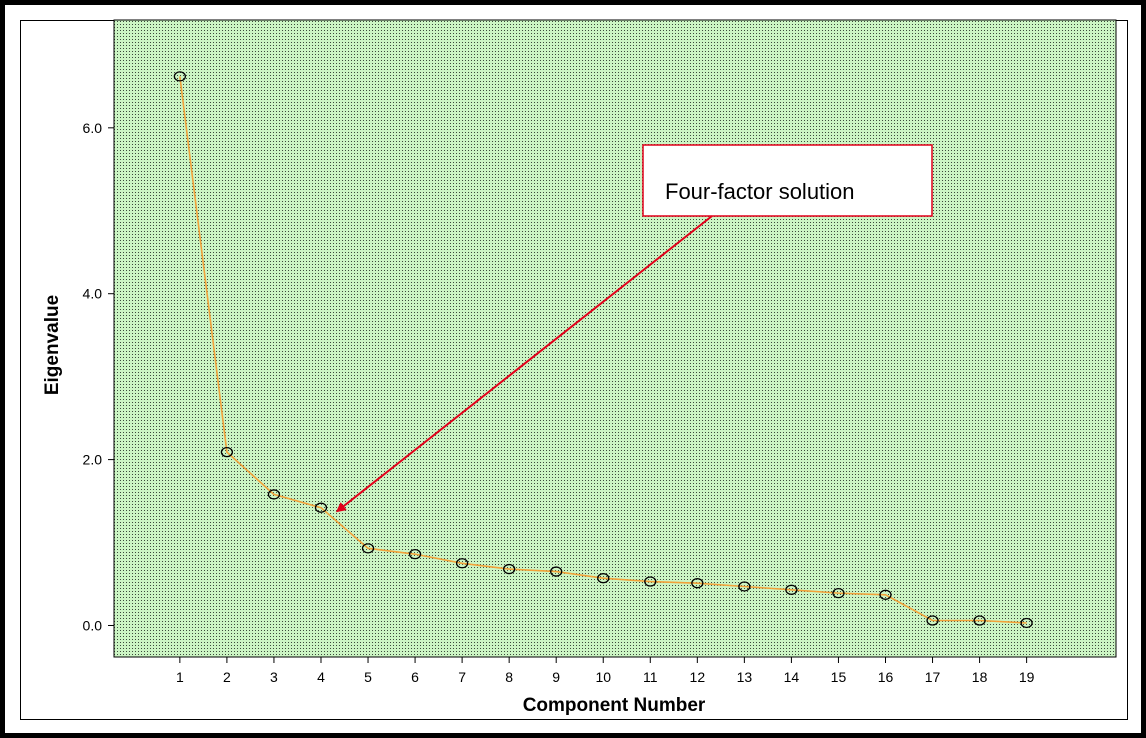 This screenshot has height=738, width=1146. Describe the element at coordinates (745, 677) in the screenshot. I see `x-tick-label: 13` at that location.